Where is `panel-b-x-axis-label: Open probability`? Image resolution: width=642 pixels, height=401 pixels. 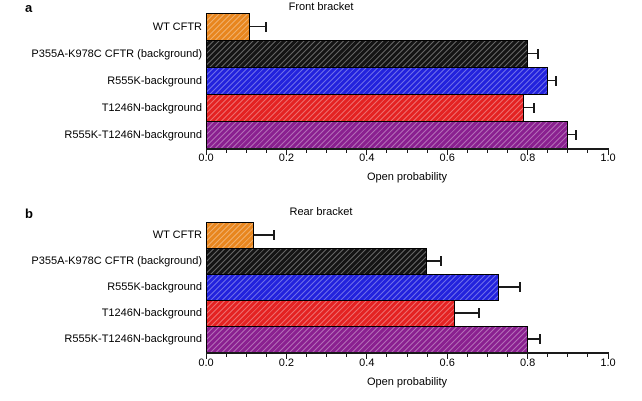 panel-b-x-axis-label: Open probability is located at coordinates (407, 382).